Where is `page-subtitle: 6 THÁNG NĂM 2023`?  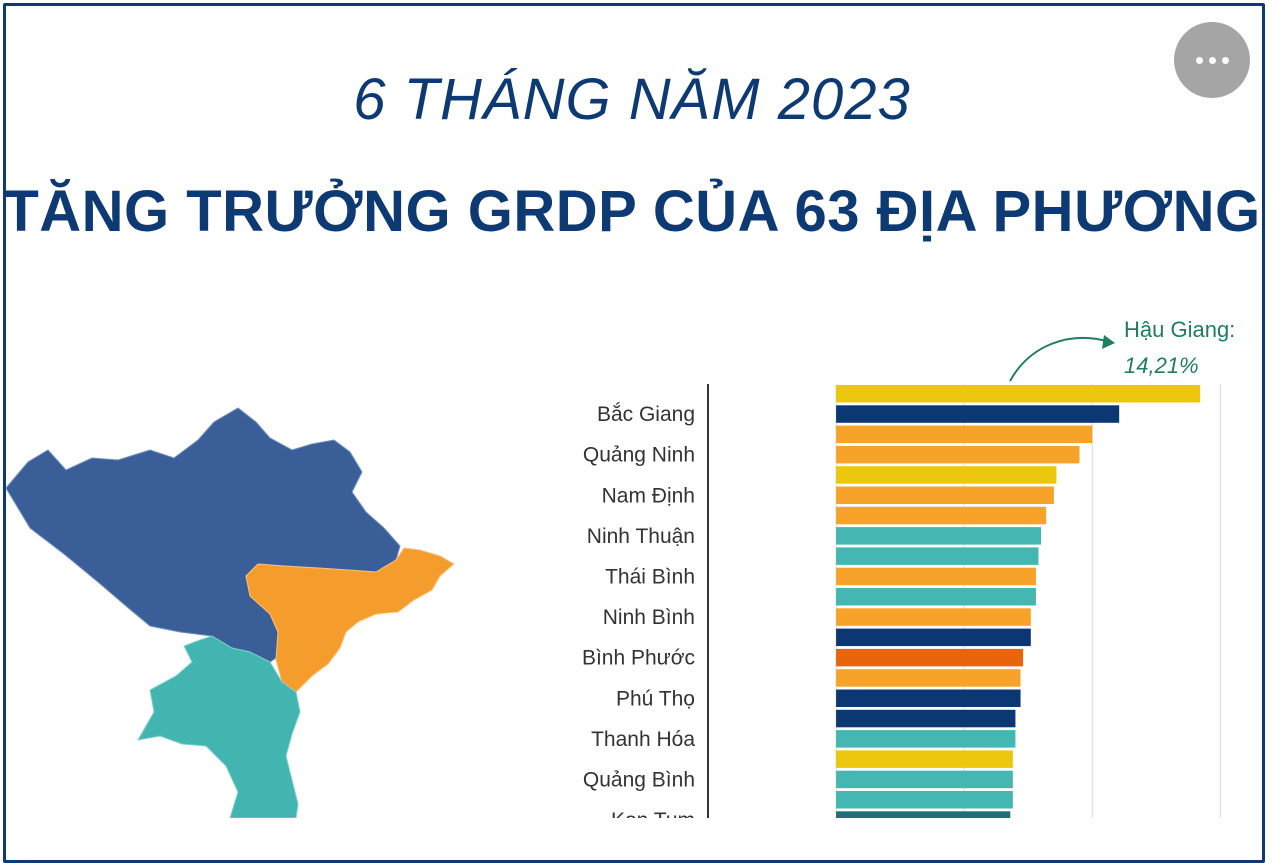
page-subtitle: 6 THÁNG NĂM 2023 is located at coordinates (632, 99).